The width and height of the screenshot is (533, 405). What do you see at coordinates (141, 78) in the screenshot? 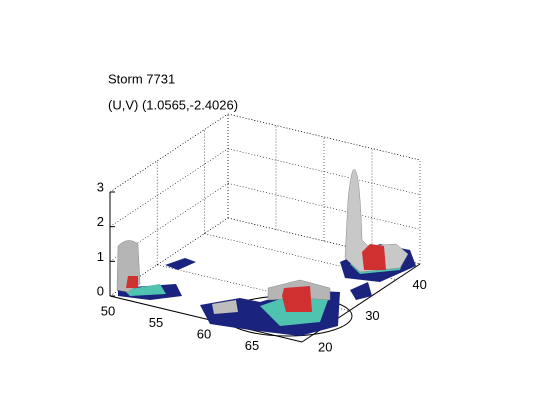
I see `chart-title: Storm 7731` at bounding box center [141, 78].